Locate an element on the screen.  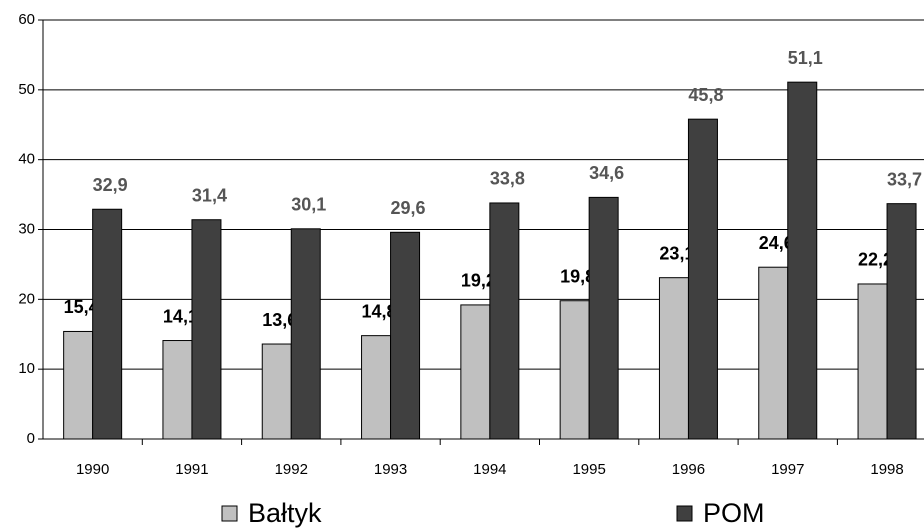
x-tick-label: 1994 is located at coordinates (489, 469).